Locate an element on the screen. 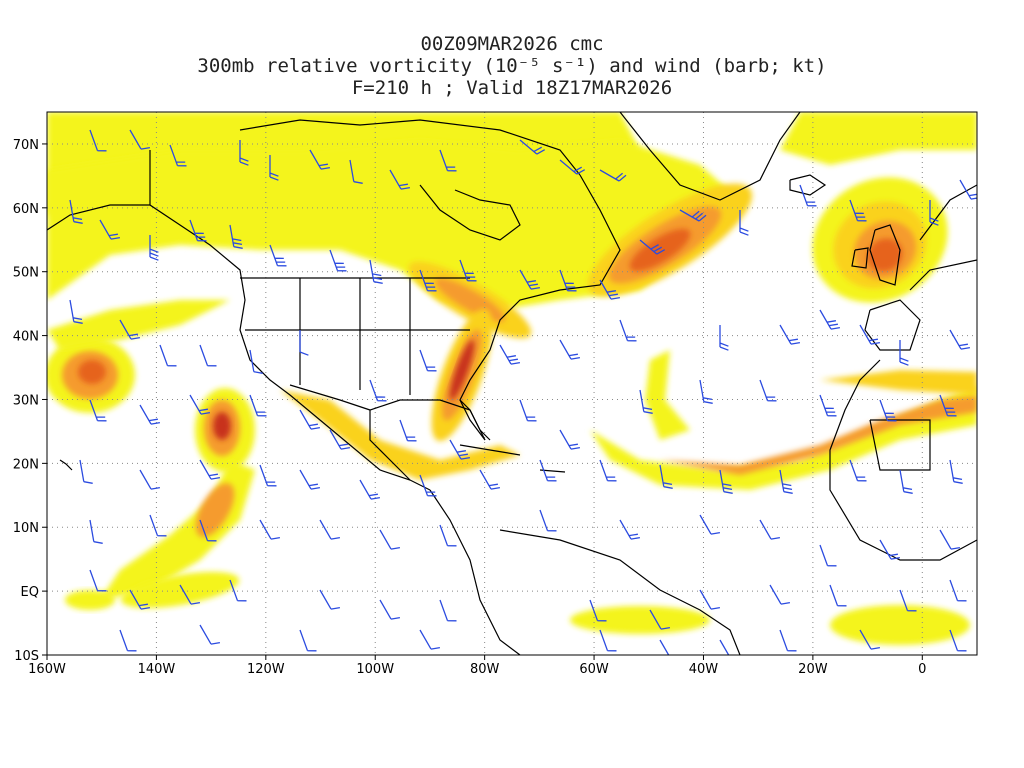 The image size is (1024, 768). title-line-3: F=210 h ; Valid 18Z17MAR2026 is located at coordinates (512, 88).